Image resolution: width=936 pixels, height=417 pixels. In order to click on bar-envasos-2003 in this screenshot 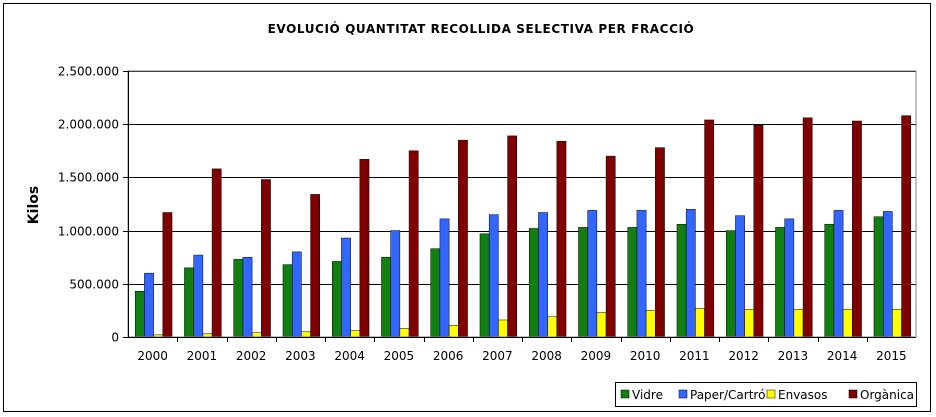, I will do `click(306, 334)`.